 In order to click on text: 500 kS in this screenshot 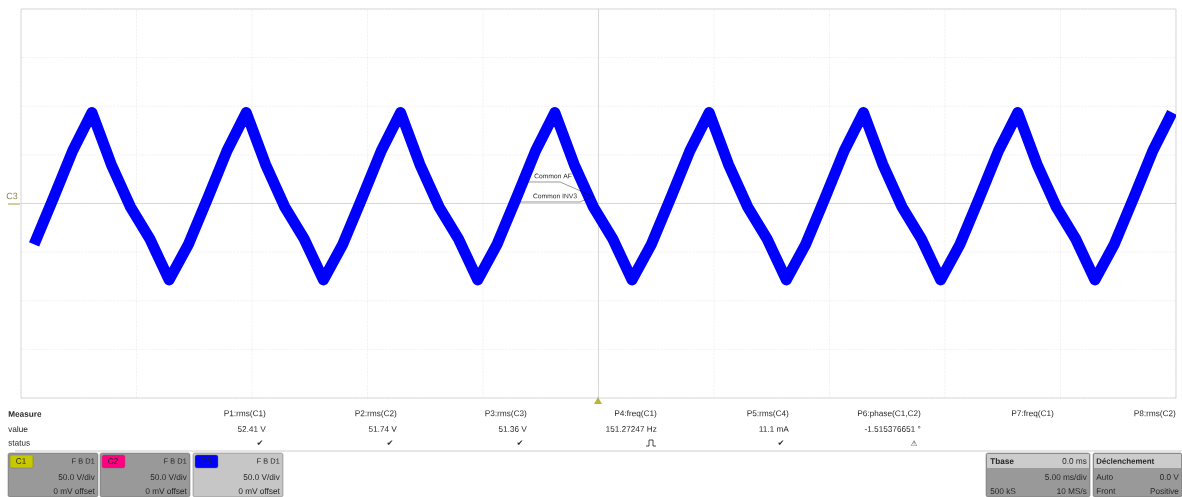, I will do `click(1003, 491)`.